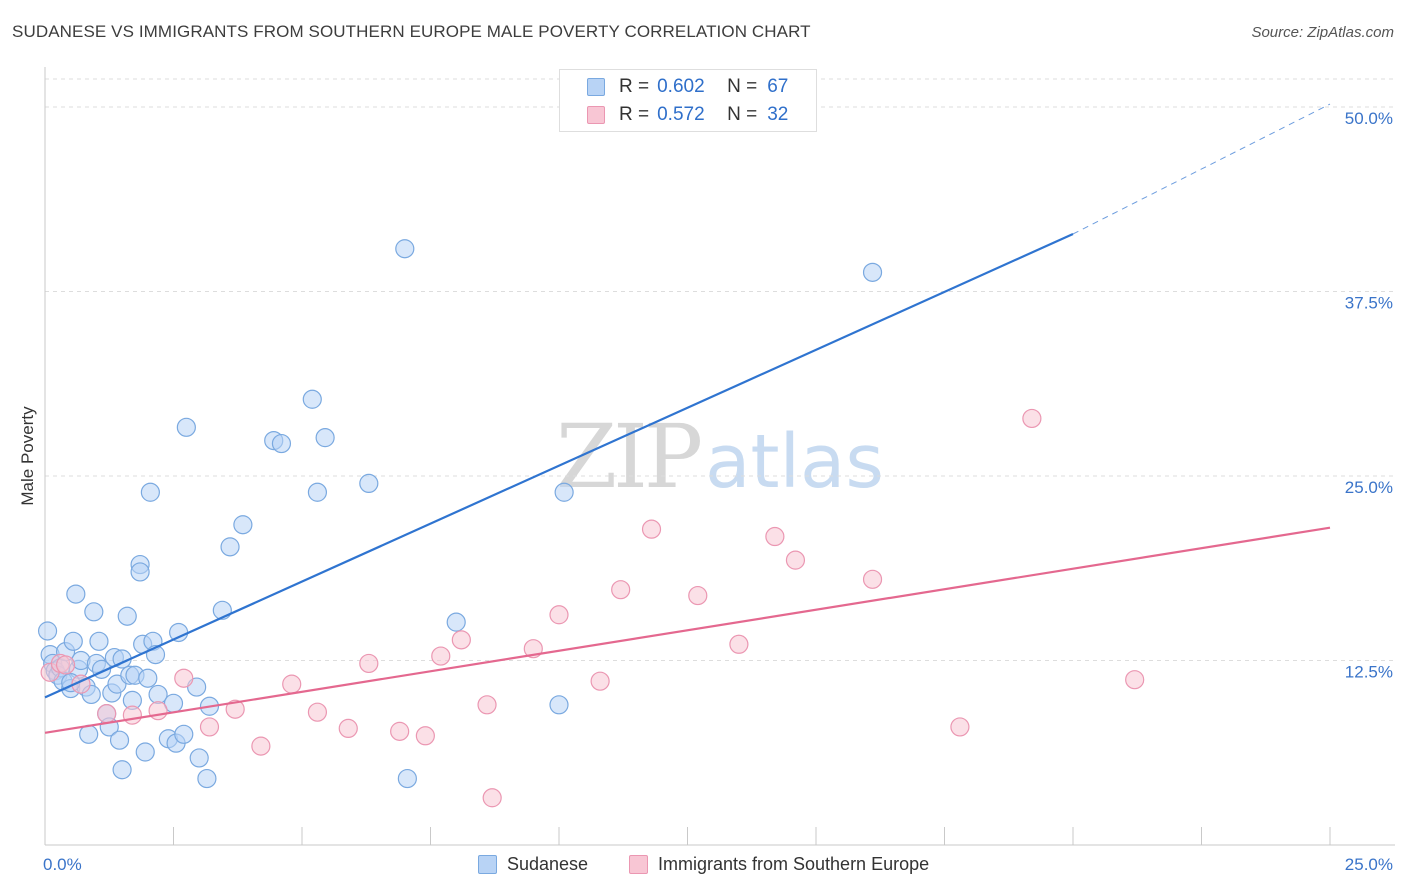 This screenshot has height=892, width=1406. What do you see at coordinates (1322, 32) in the screenshot?
I see `source-label: Source: ZipAtlas.com` at bounding box center [1322, 32].